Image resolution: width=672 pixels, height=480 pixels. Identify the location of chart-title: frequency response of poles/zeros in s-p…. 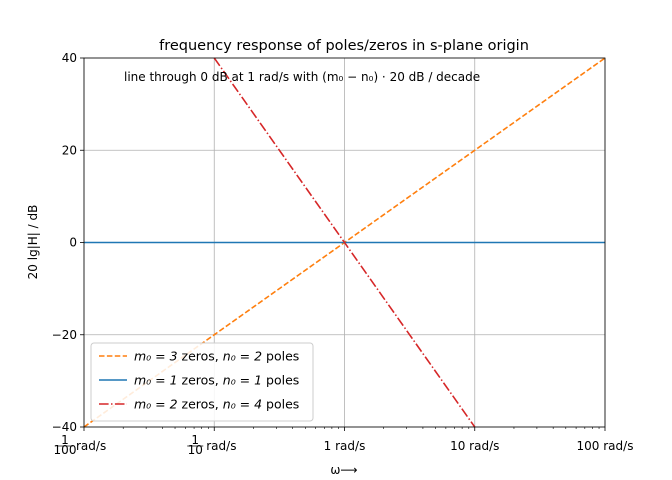
(344, 46).